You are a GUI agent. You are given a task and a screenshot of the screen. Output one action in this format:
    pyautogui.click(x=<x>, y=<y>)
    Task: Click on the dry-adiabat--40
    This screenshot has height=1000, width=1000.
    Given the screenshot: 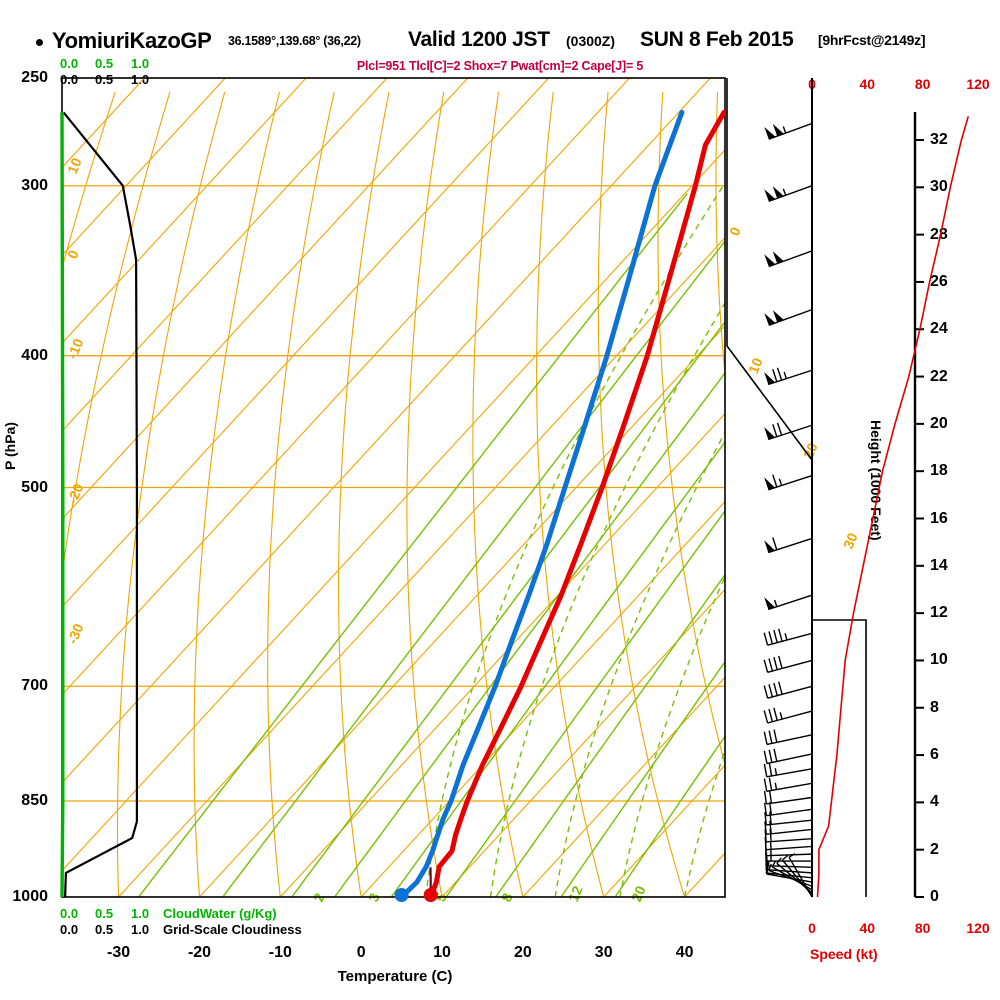 What is the action you would take?
    pyautogui.click(x=116, y=335)
    